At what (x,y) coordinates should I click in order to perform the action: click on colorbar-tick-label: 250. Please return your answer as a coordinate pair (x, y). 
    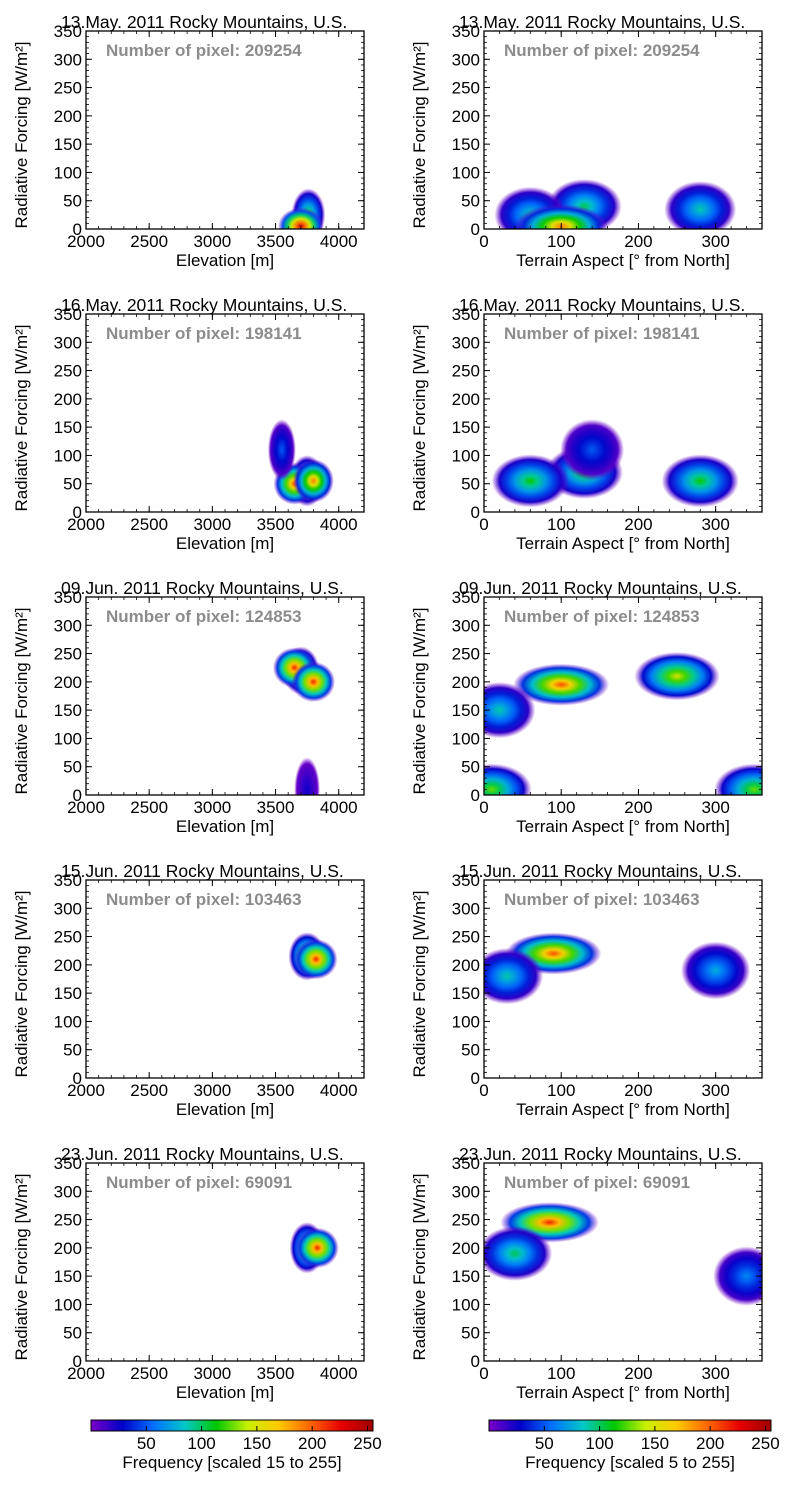
    Looking at the image, I should click on (765, 1443).